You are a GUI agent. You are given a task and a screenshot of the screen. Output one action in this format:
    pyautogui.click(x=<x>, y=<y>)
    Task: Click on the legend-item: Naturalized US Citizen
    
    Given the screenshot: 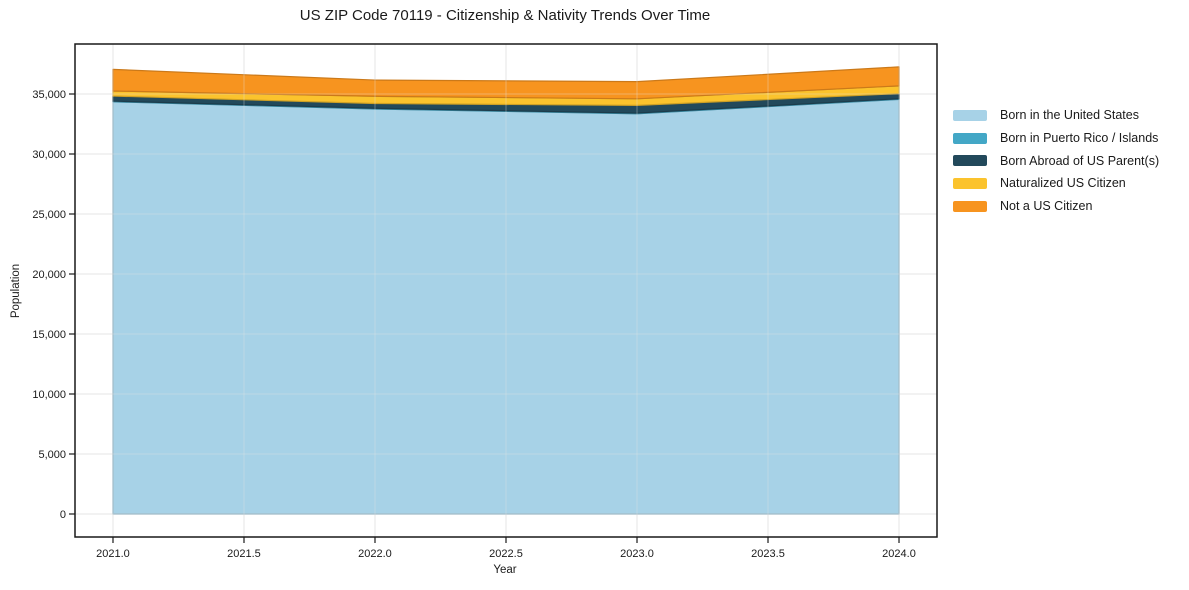 What is the action you would take?
    pyautogui.click(x=1056, y=183)
    